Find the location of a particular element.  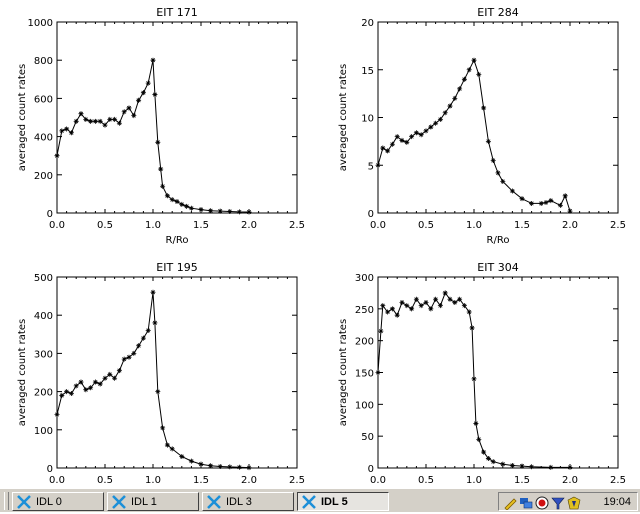

x-tick-label: 0.0 is located at coordinates (378, 225).